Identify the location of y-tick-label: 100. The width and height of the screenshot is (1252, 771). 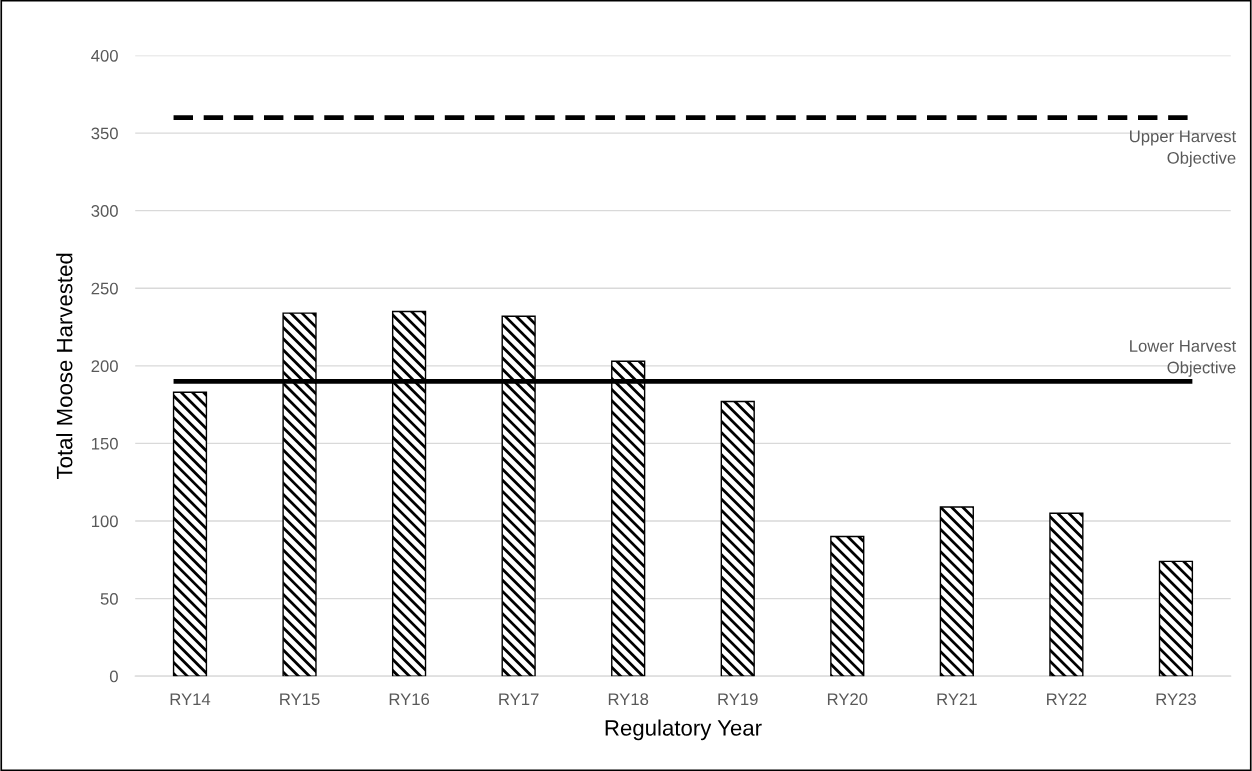
(105, 521).